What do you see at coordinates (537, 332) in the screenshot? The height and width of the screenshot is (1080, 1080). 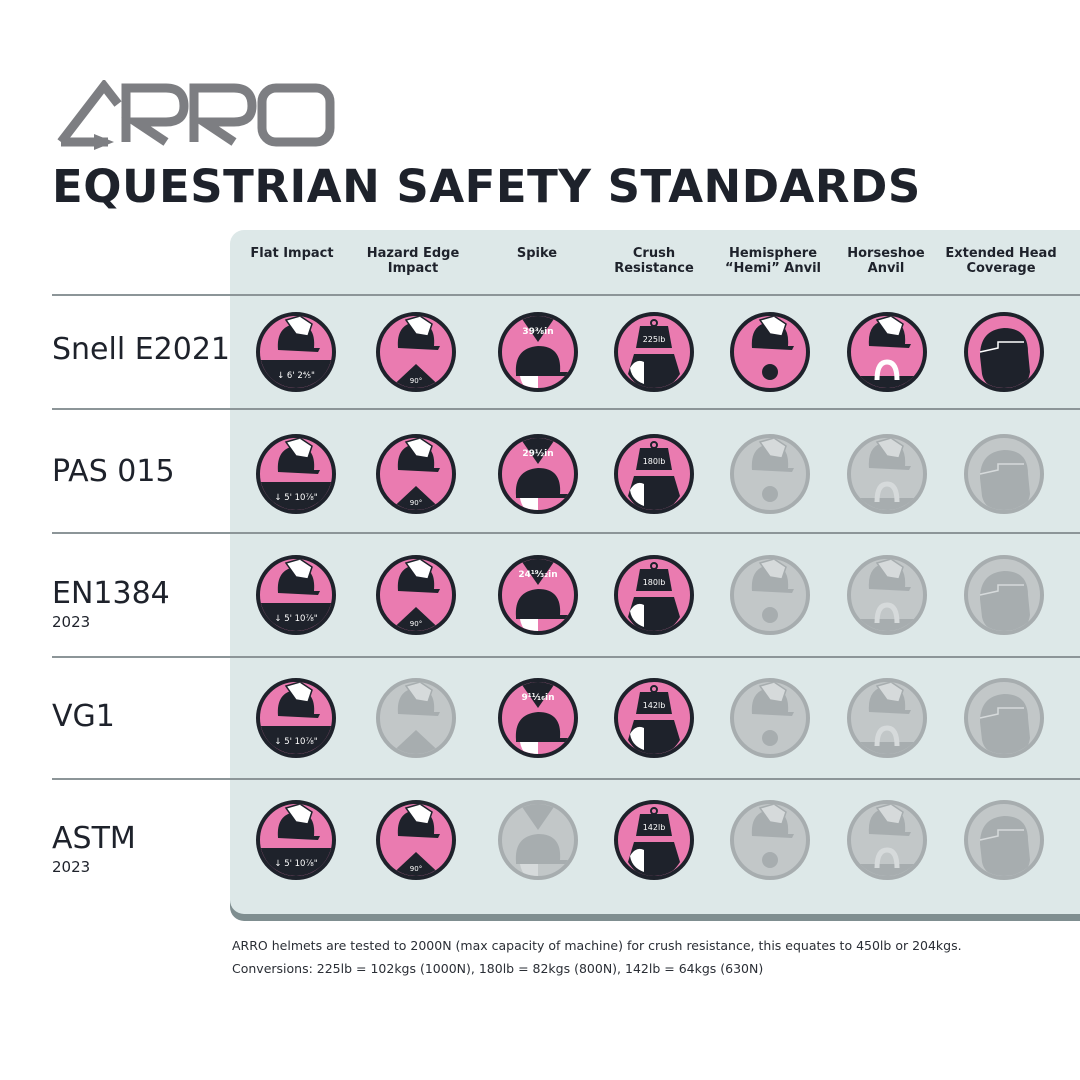 I see `svg-text: 39⅜in` at bounding box center [537, 332].